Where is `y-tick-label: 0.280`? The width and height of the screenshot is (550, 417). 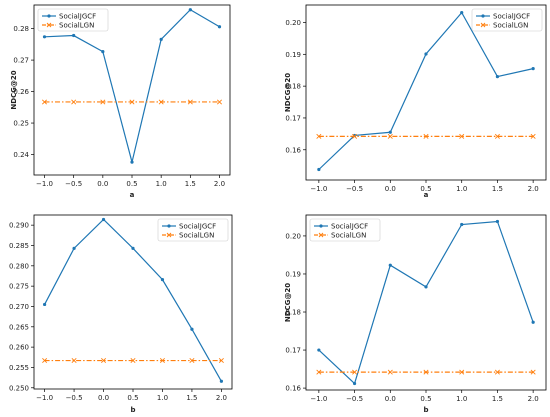 y-tick-label: 0.280 is located at coordinates (19, 266).